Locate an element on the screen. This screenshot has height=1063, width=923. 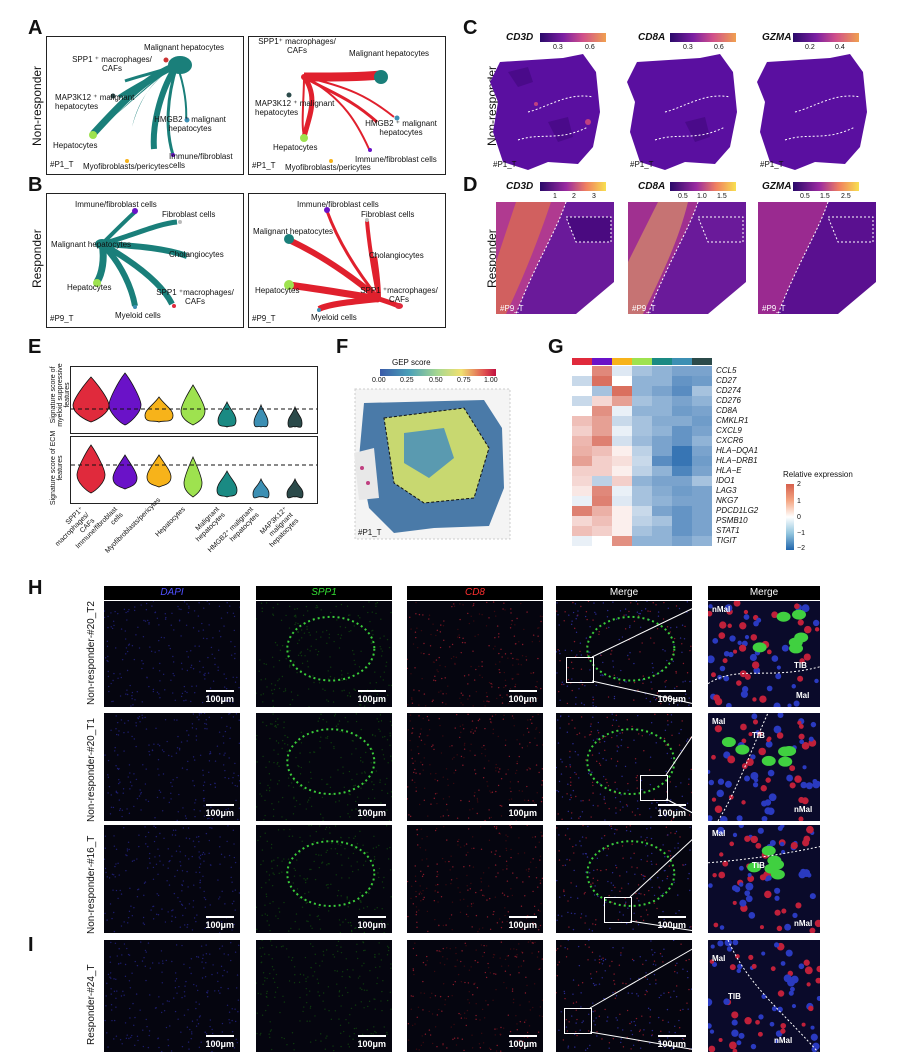
cd8-image: 100μm is located at coordinates (475, 996).